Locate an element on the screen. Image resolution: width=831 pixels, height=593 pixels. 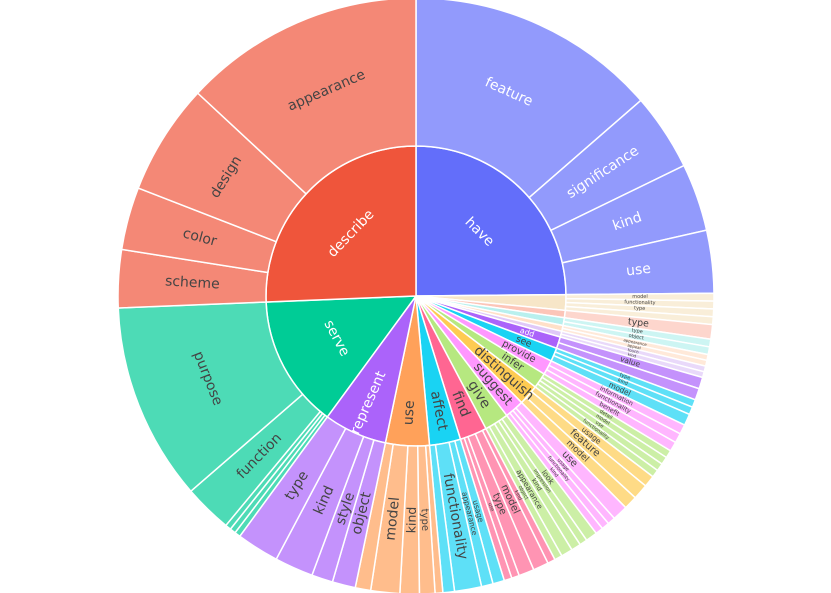
segment-label: object is located at coordinates (636, 337).